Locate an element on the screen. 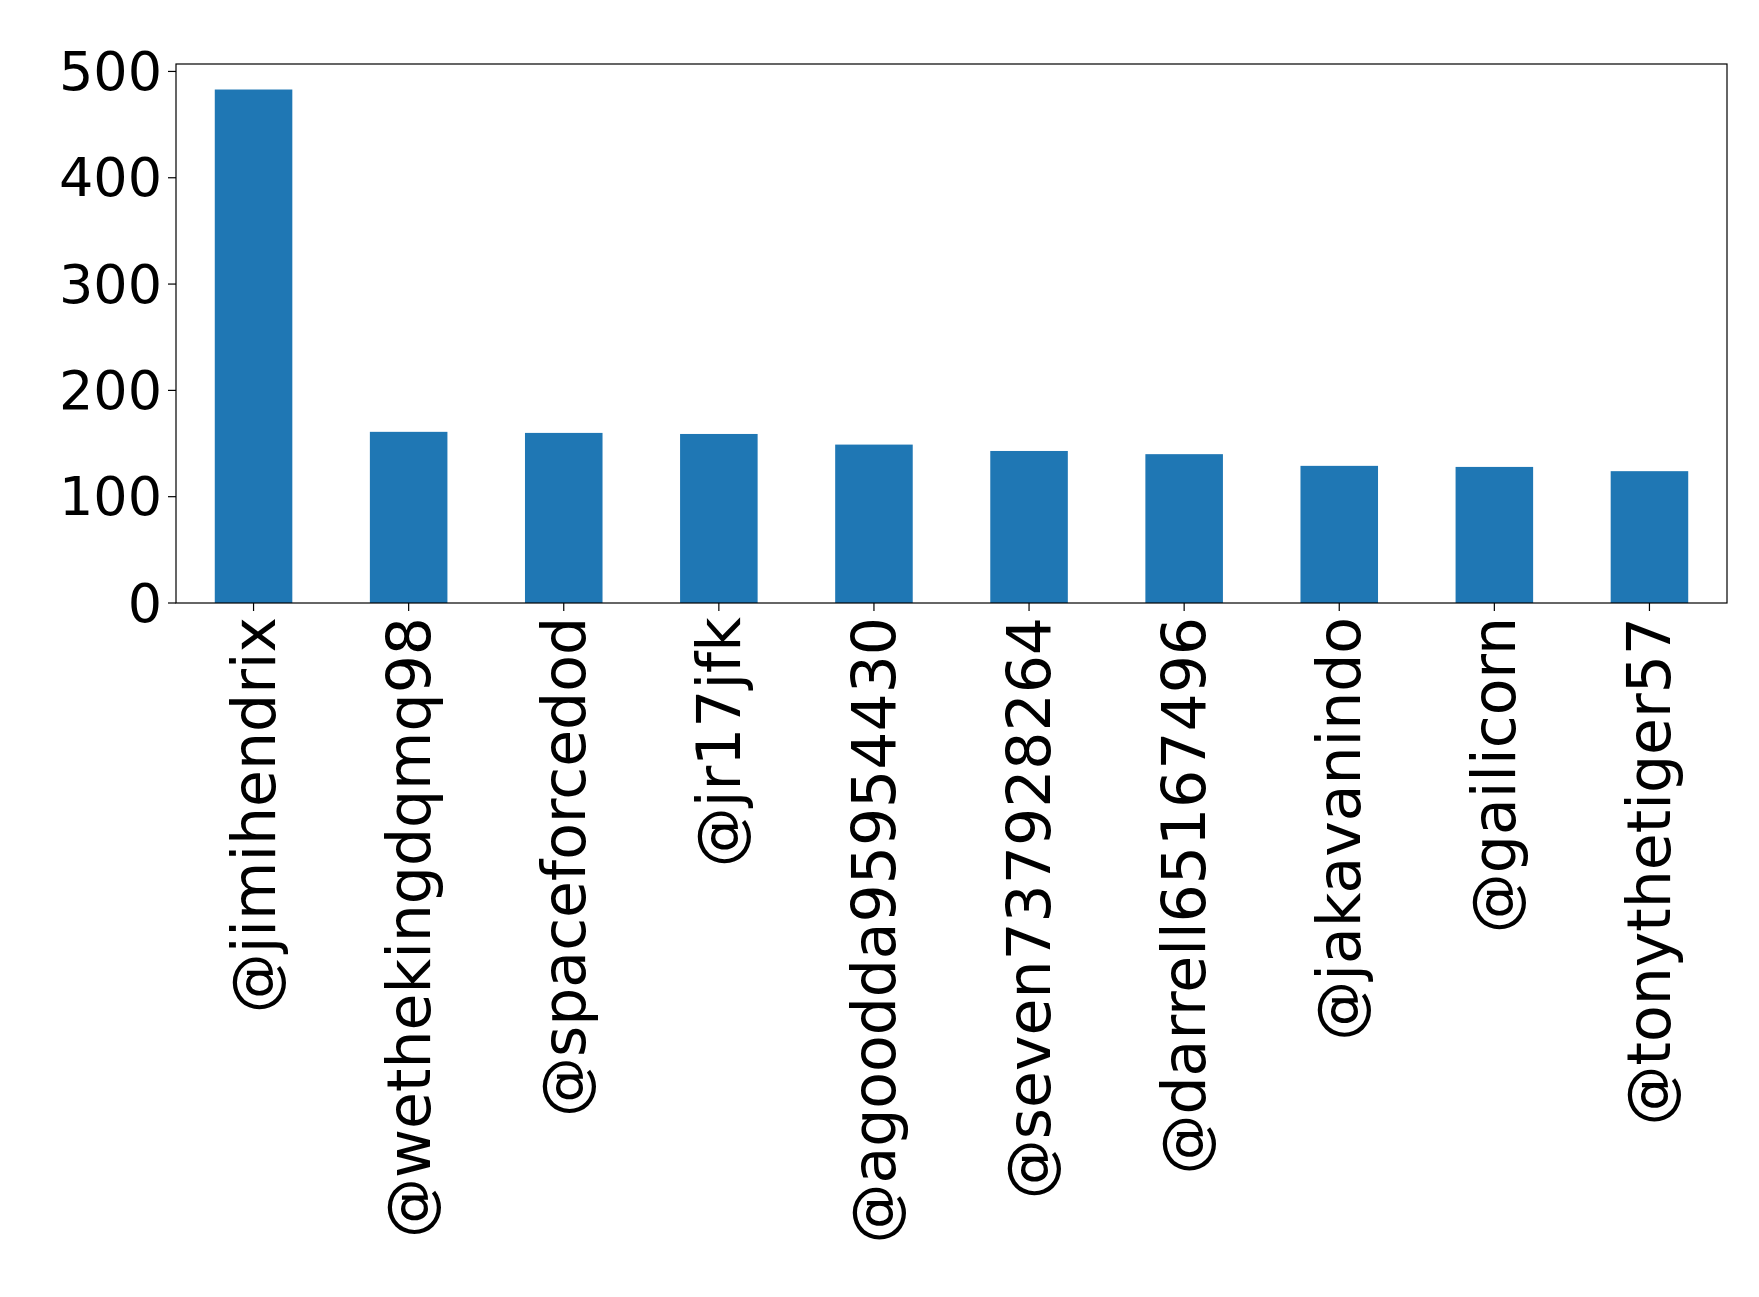 The height and width of the screenshot is (1297, 1759). y-tick-label: 100 is located at coordinates (110, 497).